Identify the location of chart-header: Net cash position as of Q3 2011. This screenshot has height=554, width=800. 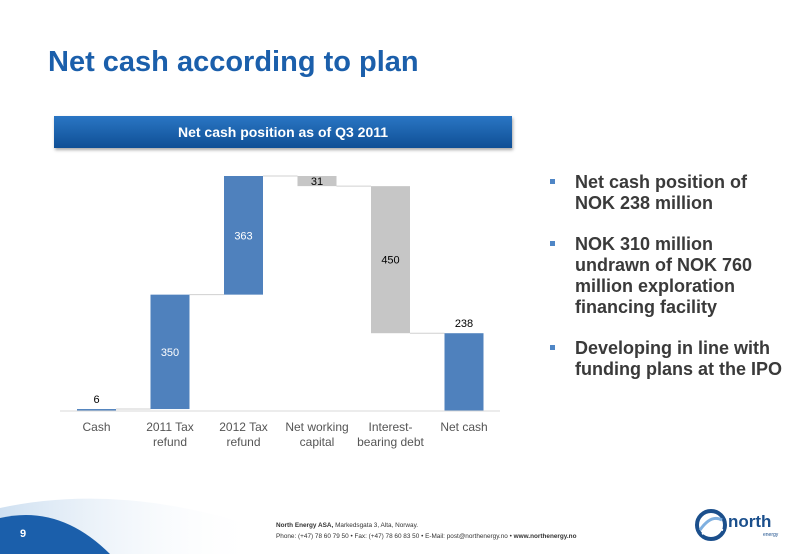
(283, 132).